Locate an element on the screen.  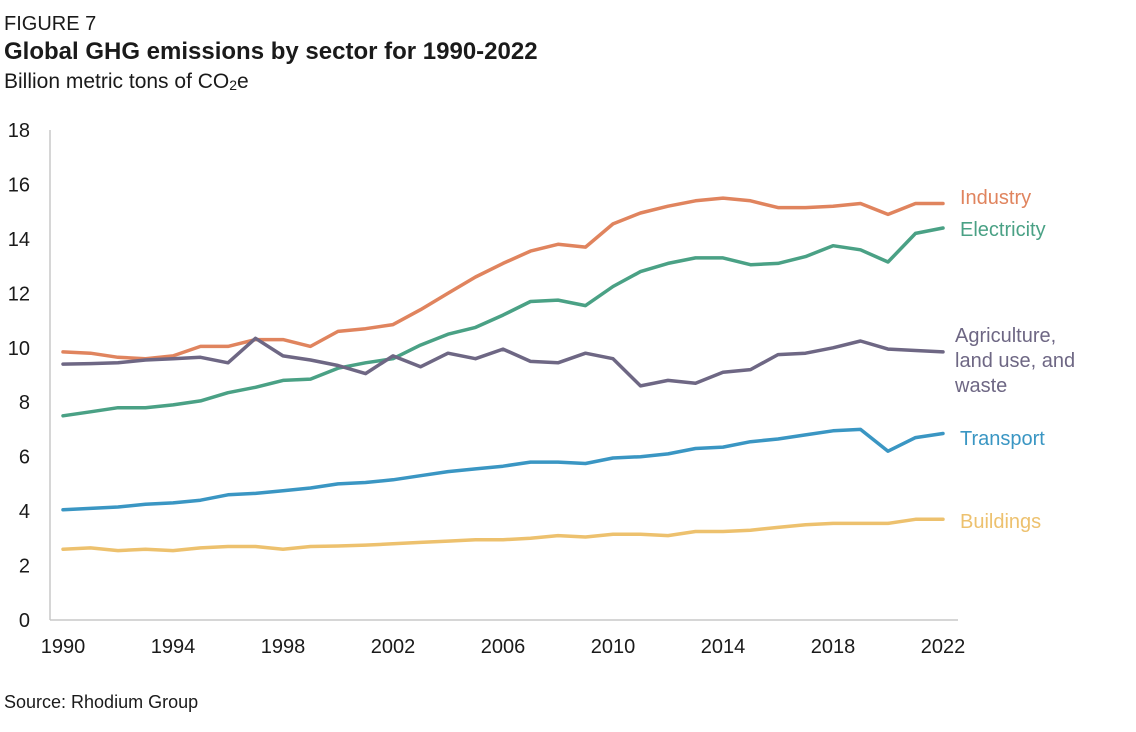
series-line-agriculture is located at coordinates (503, 362).